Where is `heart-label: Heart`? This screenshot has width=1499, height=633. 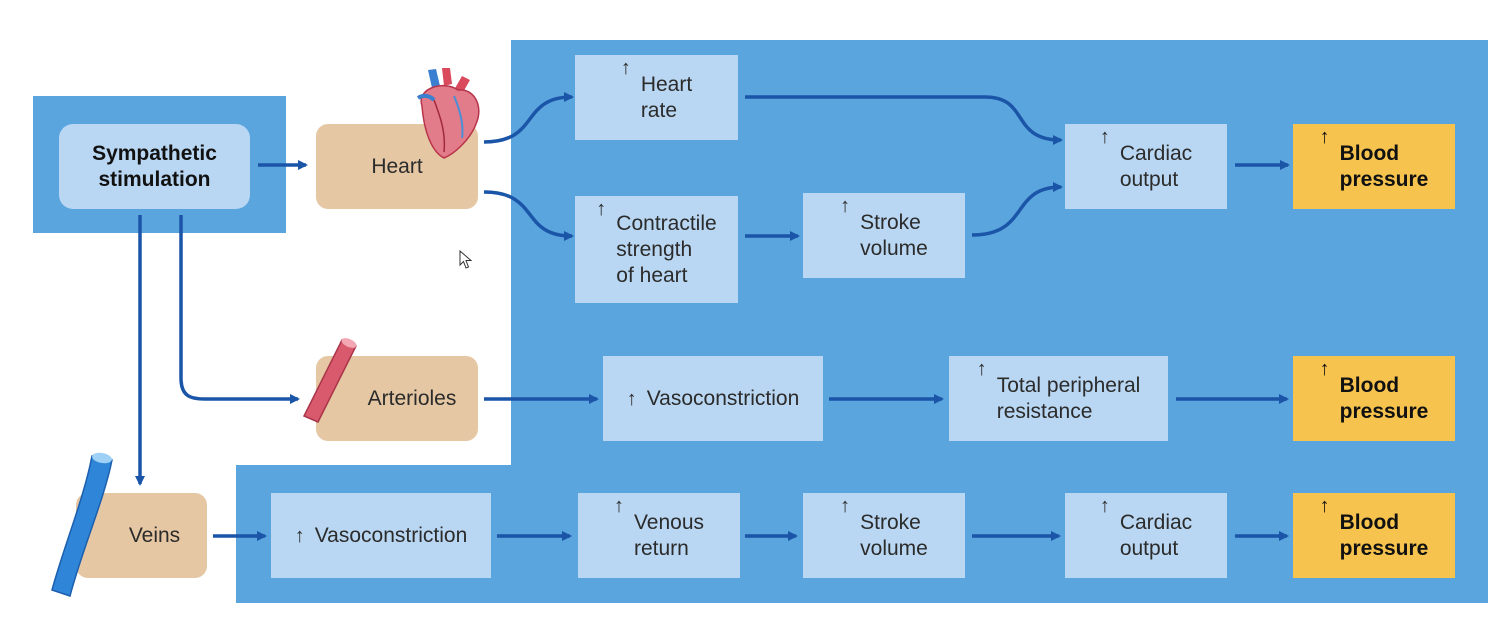 heart-label: Heart is located at coordinates (397, 166).